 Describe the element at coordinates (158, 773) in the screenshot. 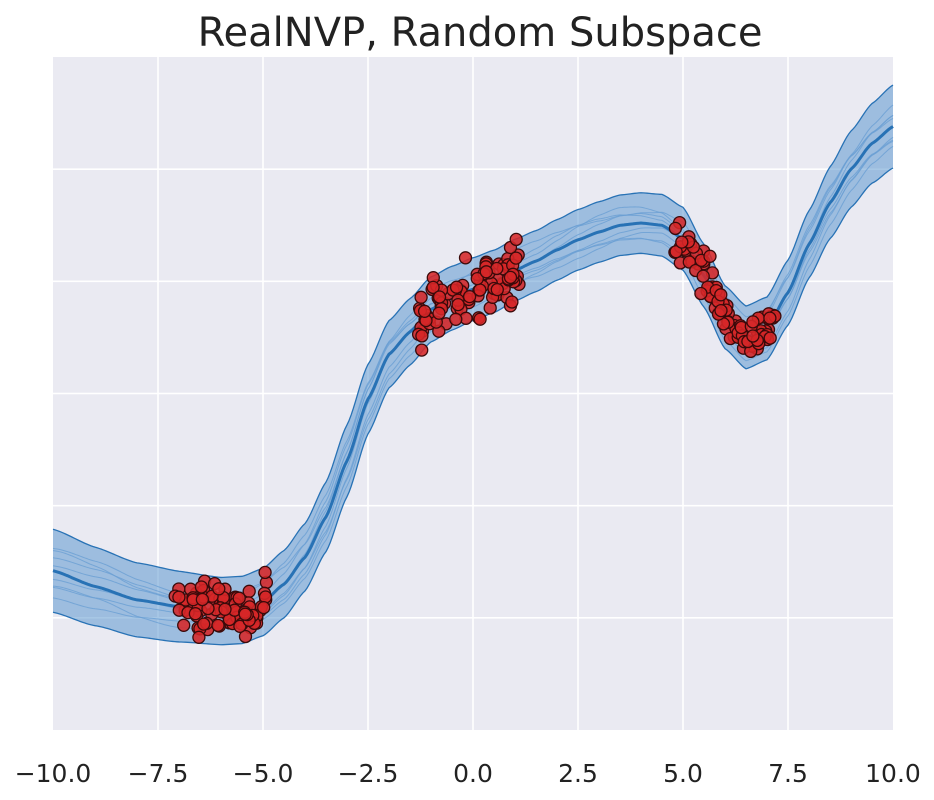

I see `x-tick-label: −7.5` at that location.